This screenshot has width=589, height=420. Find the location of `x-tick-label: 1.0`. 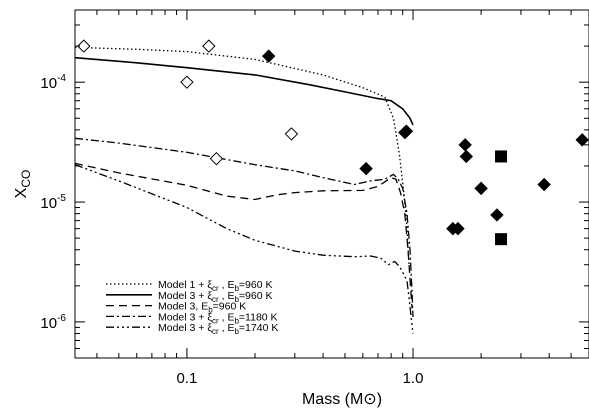

x-tick-label: 1.0 is located at coordinates (413, 378).